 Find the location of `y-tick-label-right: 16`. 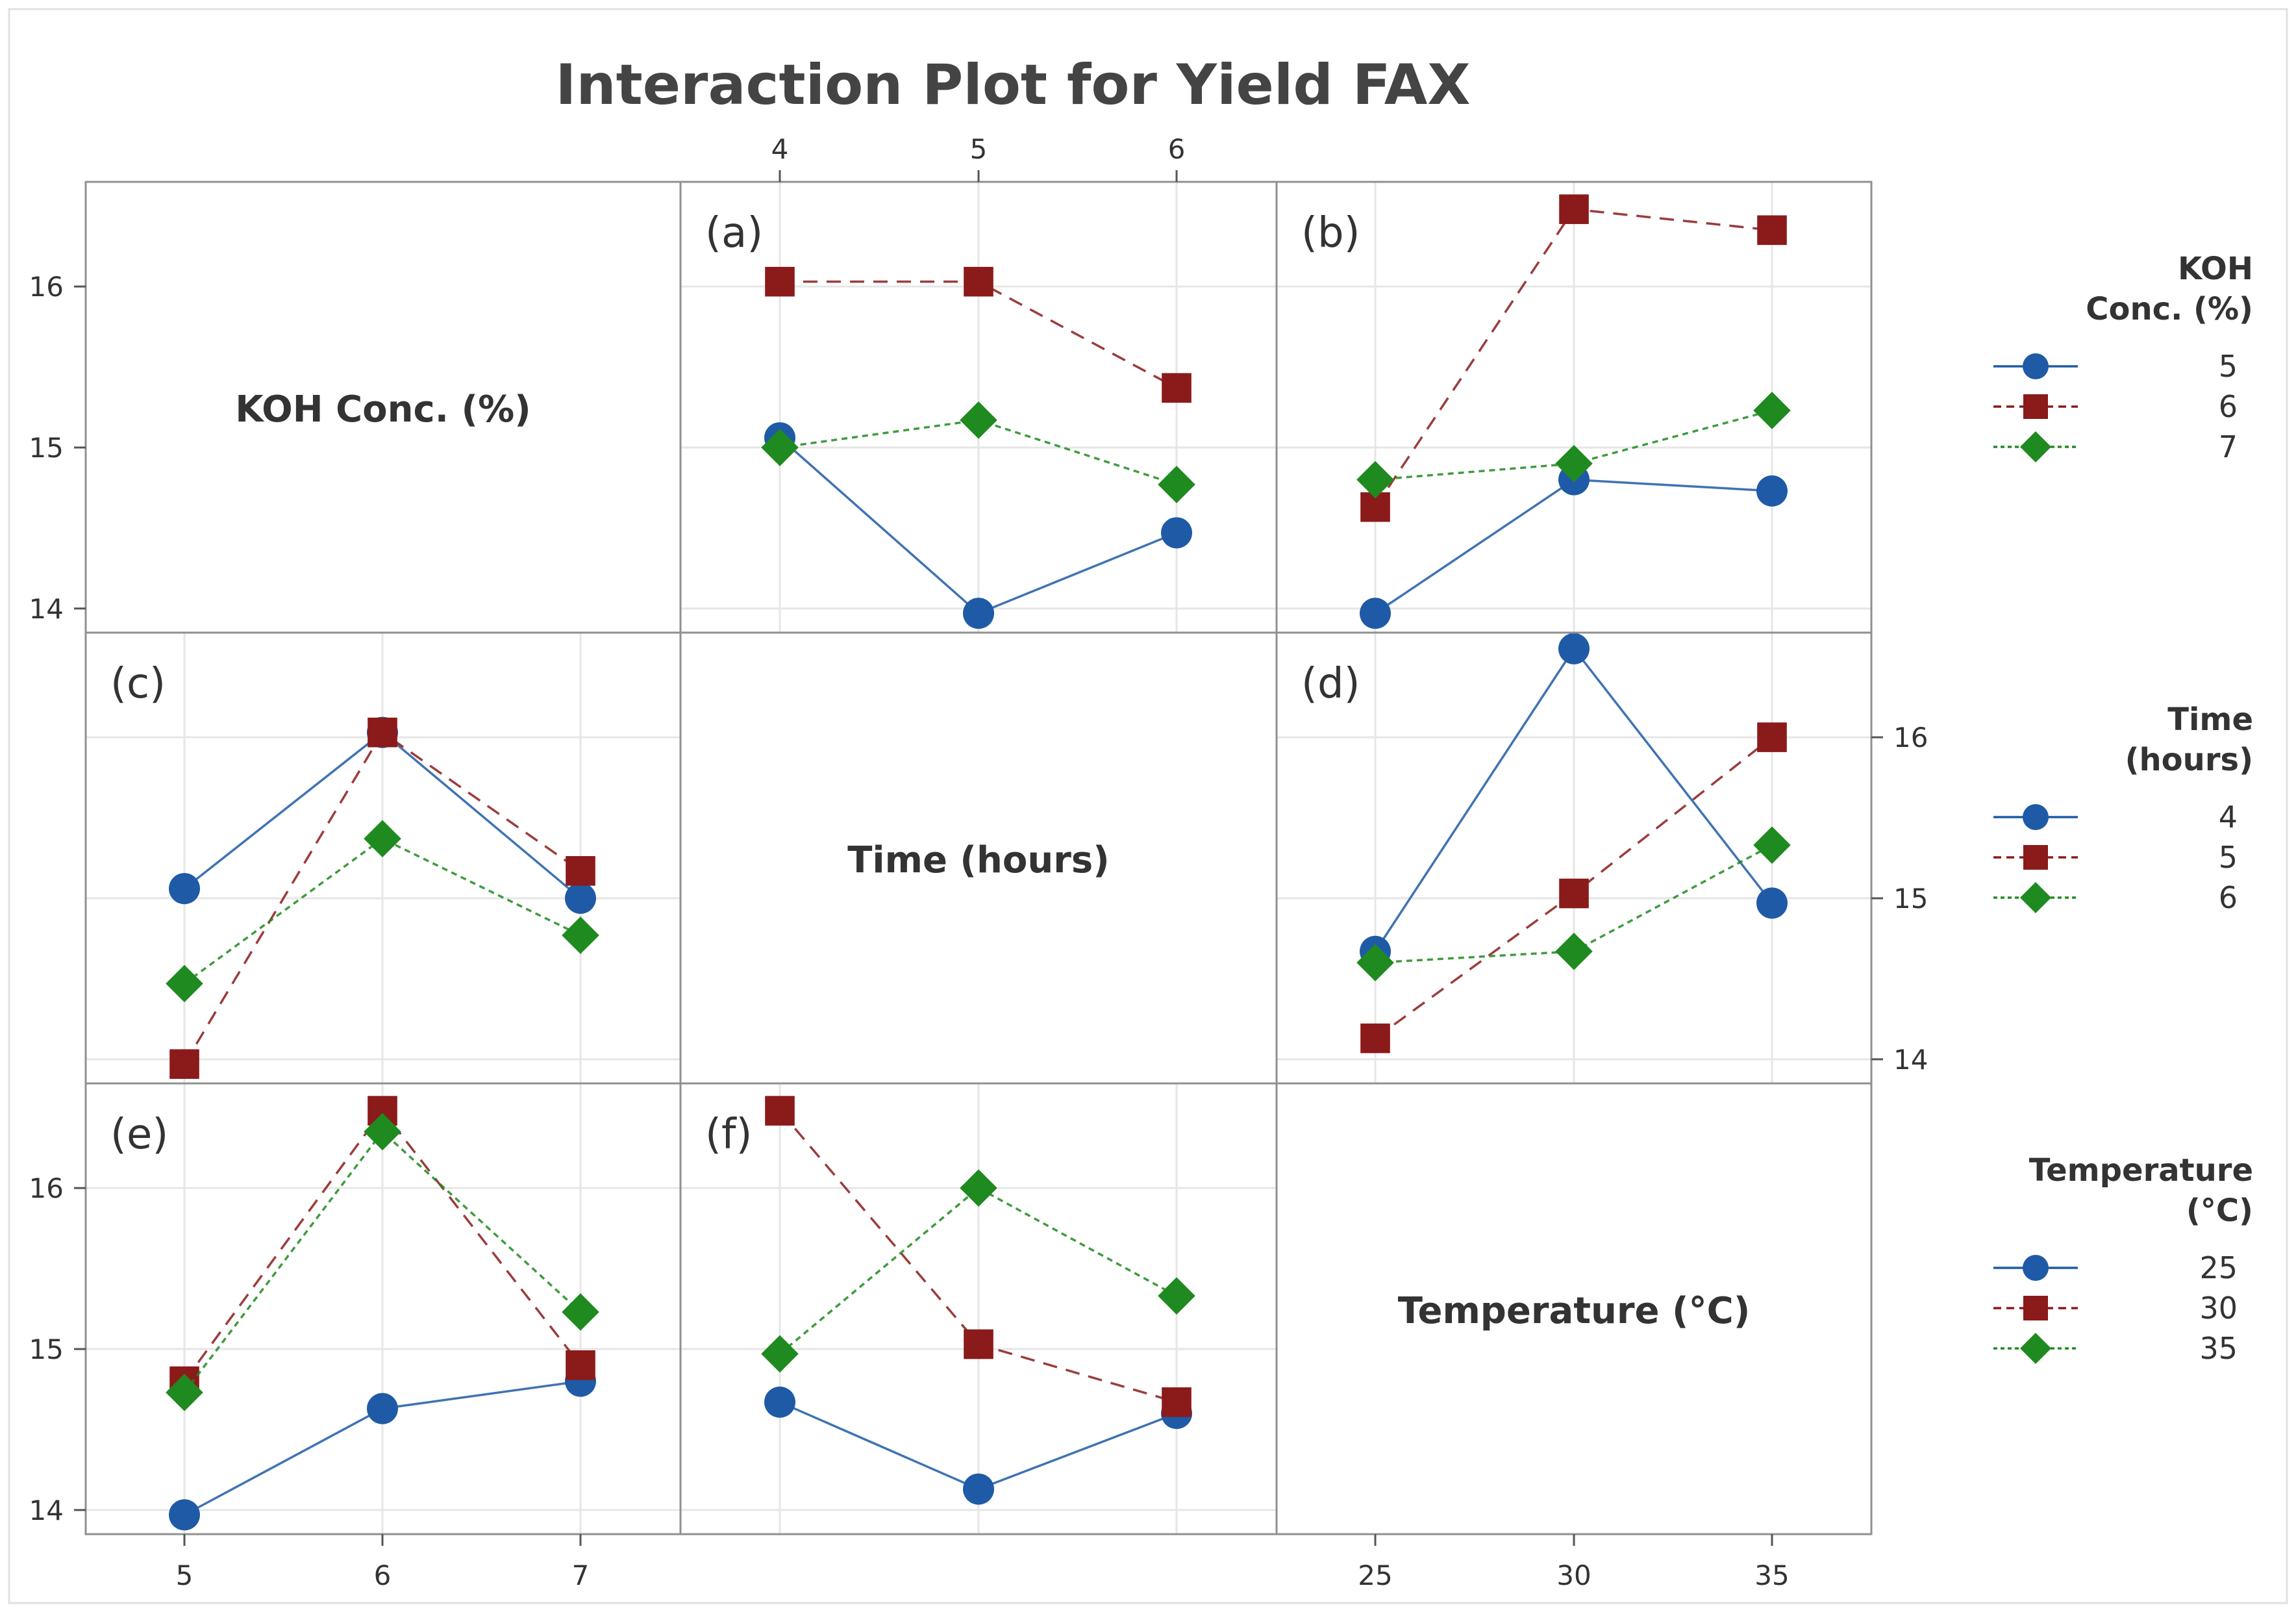

y-tick-label-right: 16 is located at coordinates (1911, 737).